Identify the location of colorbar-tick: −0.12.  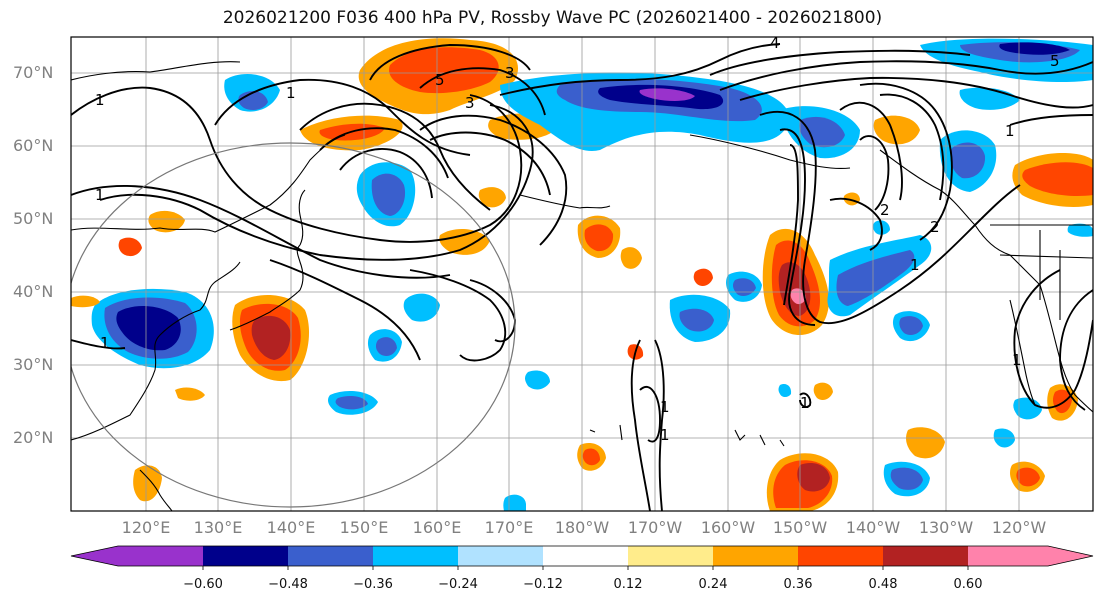
(543, 584).